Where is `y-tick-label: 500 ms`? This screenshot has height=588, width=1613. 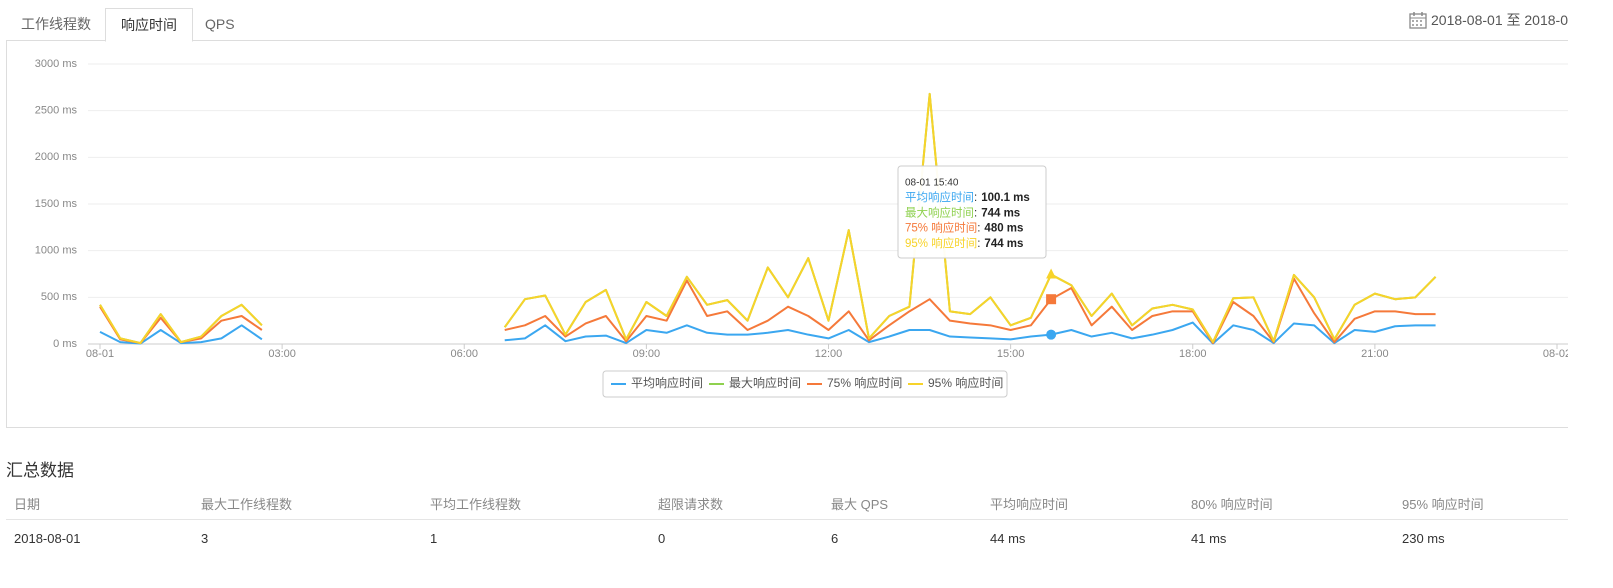
y-tick-label: 500 ms is located at coordinates (59, 297).